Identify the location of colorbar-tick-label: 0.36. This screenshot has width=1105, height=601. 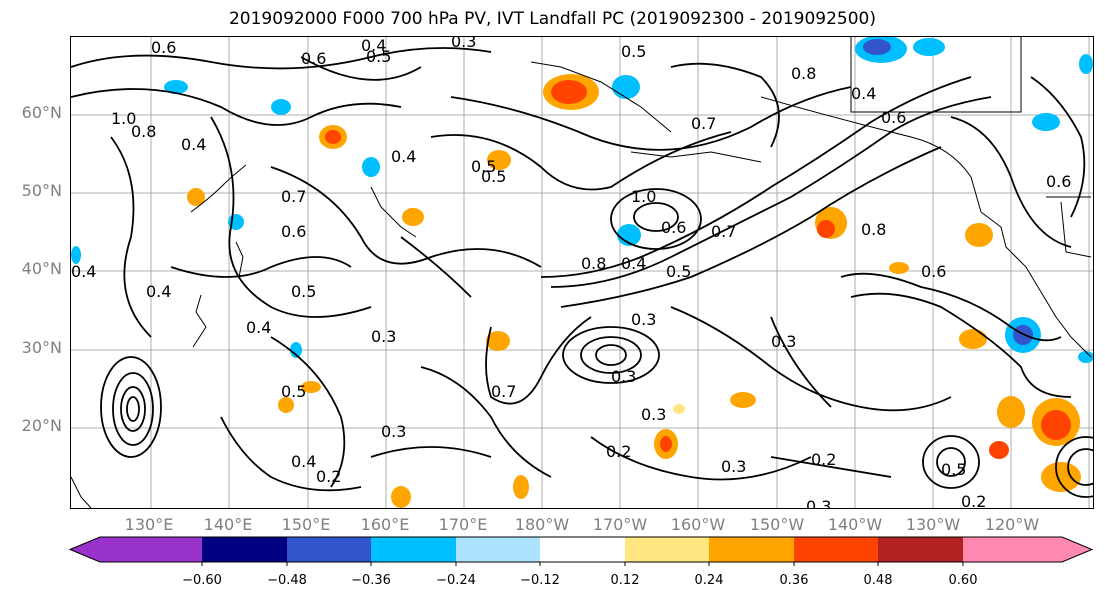
(794, 580).